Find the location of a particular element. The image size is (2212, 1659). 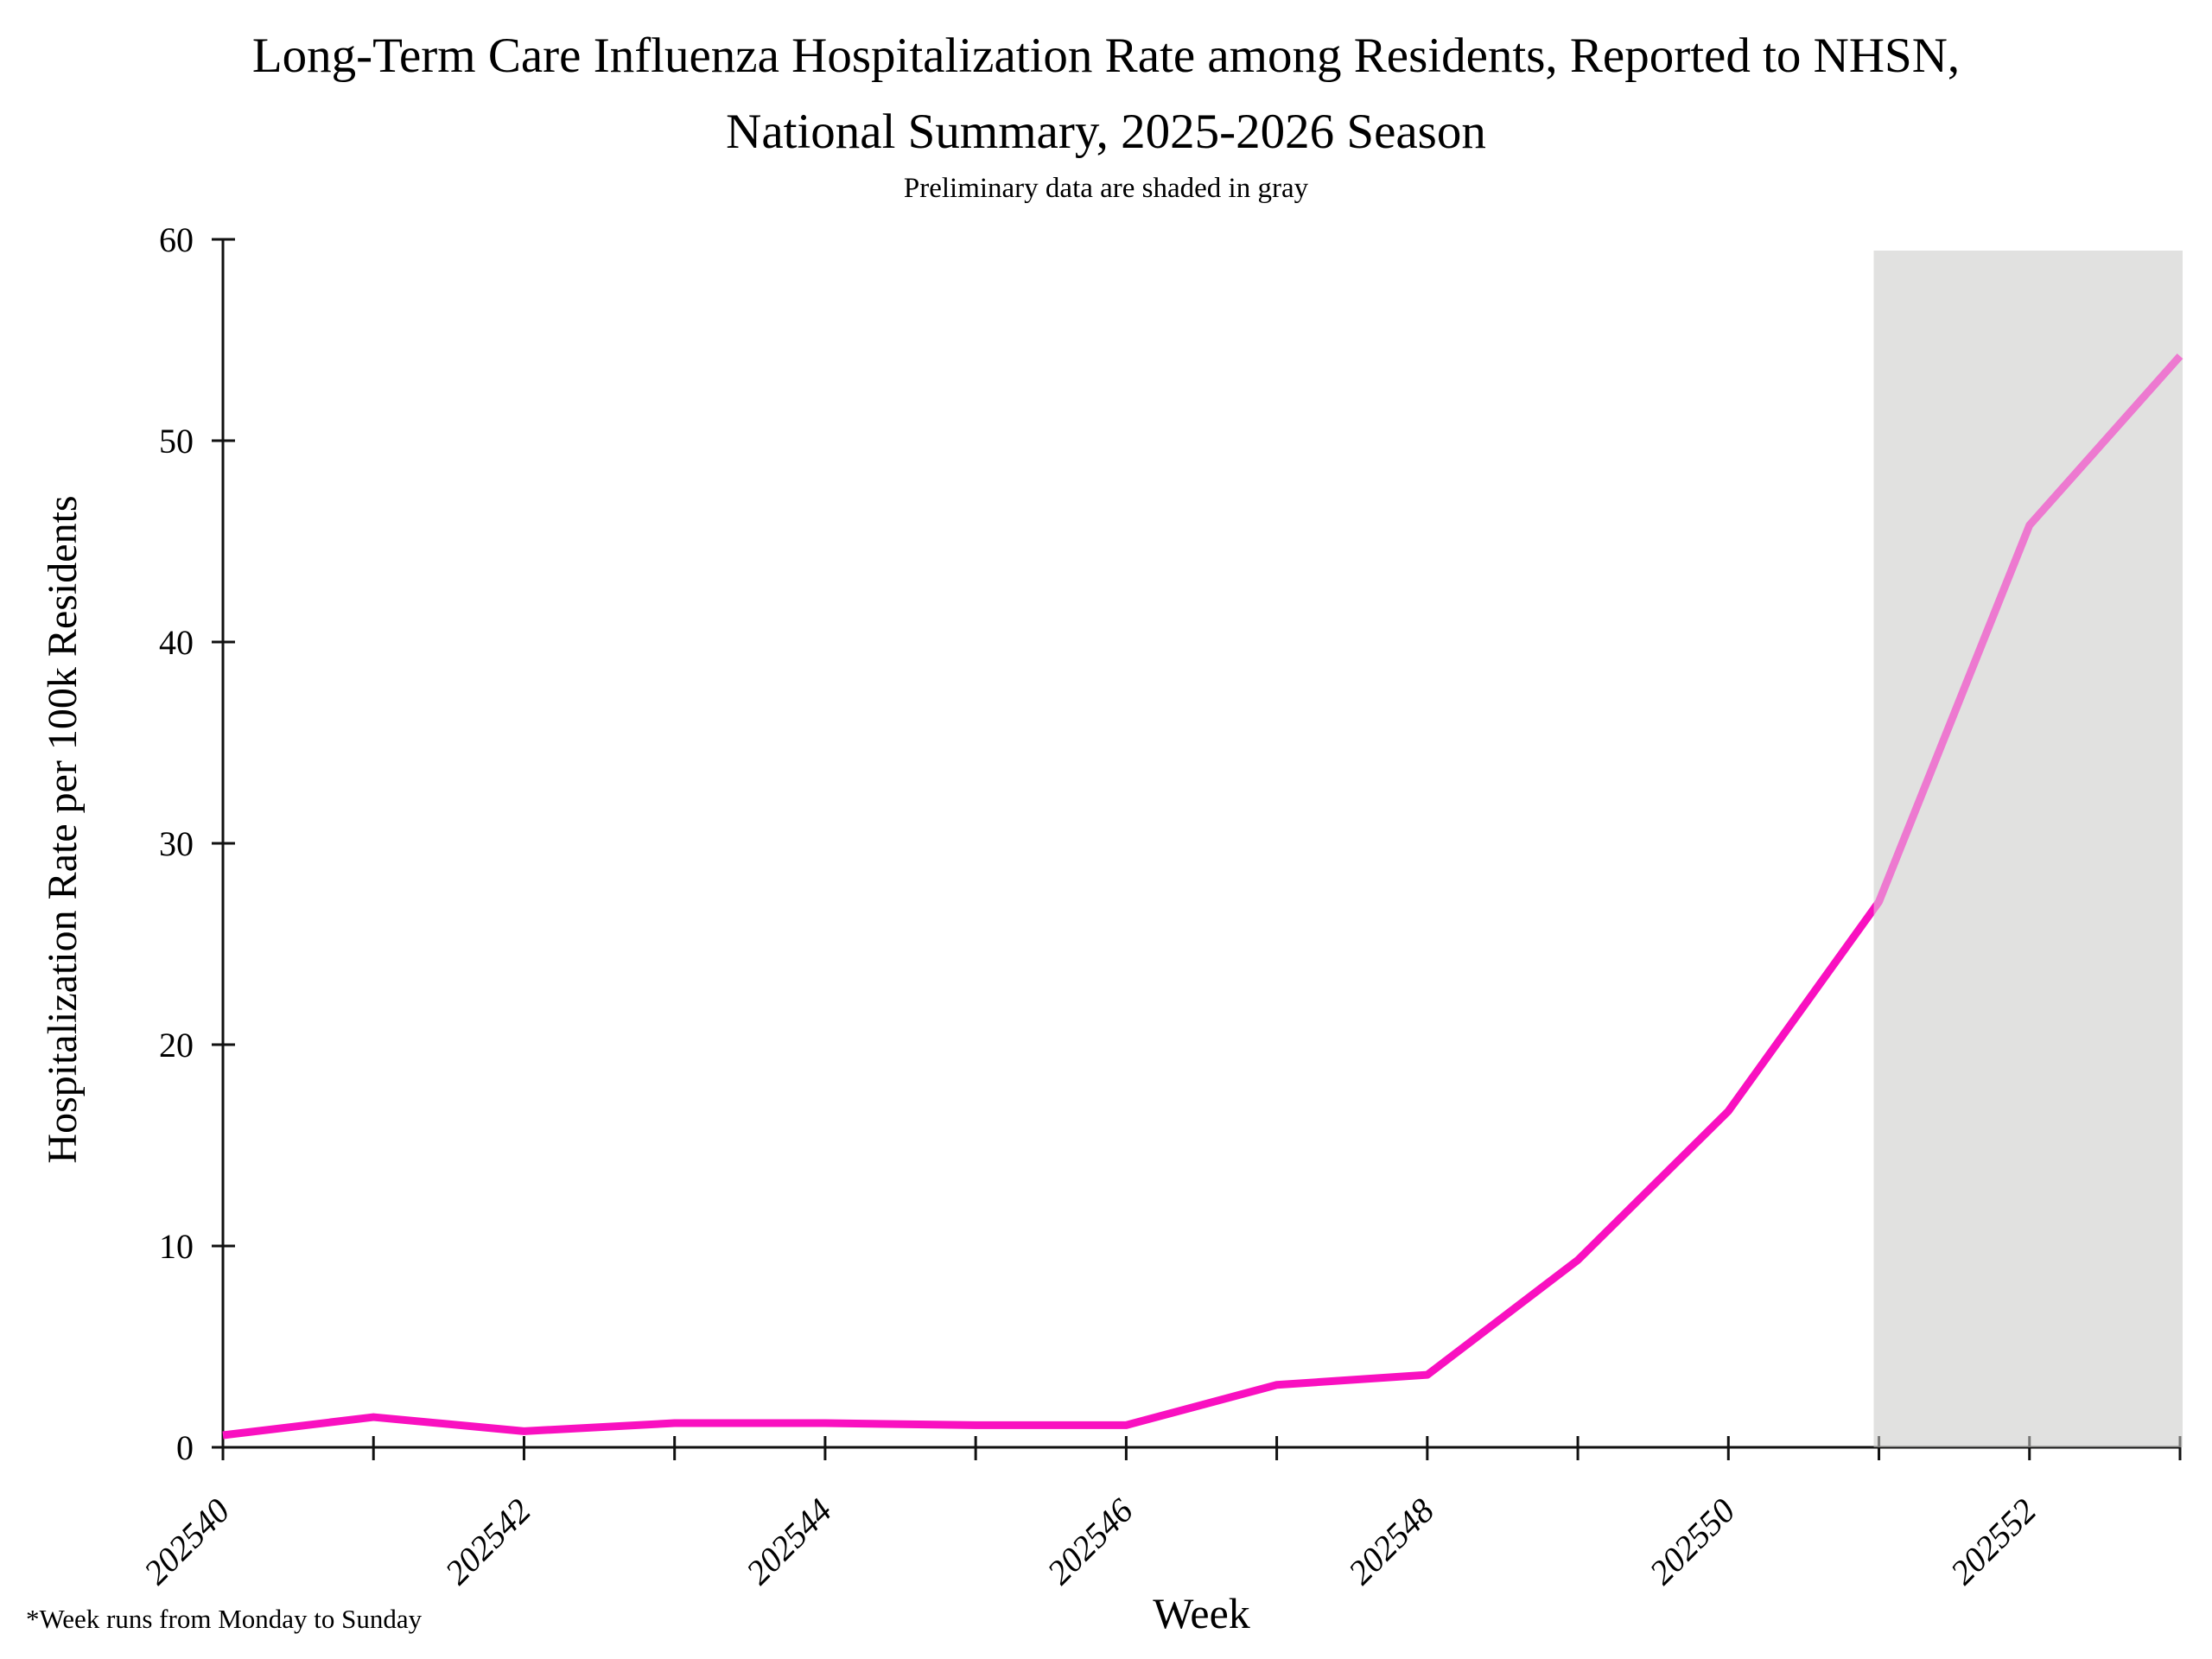

x-tick-label: 202548 is located at coordinates (1391, 1541).